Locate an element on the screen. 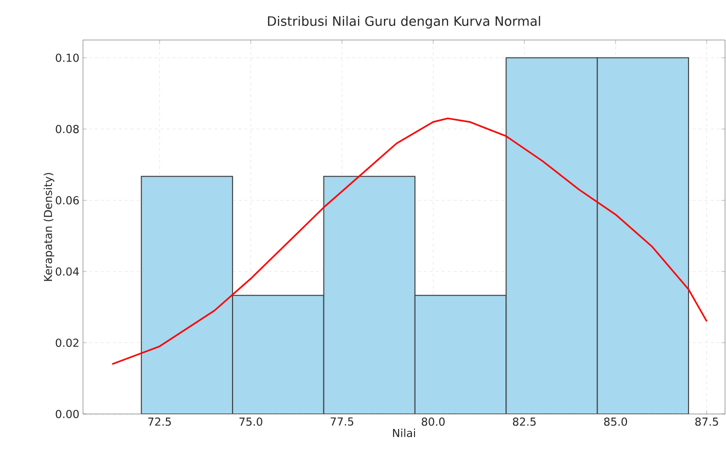  x-tick-label: 82.5 is located at coordinates (524, 422).